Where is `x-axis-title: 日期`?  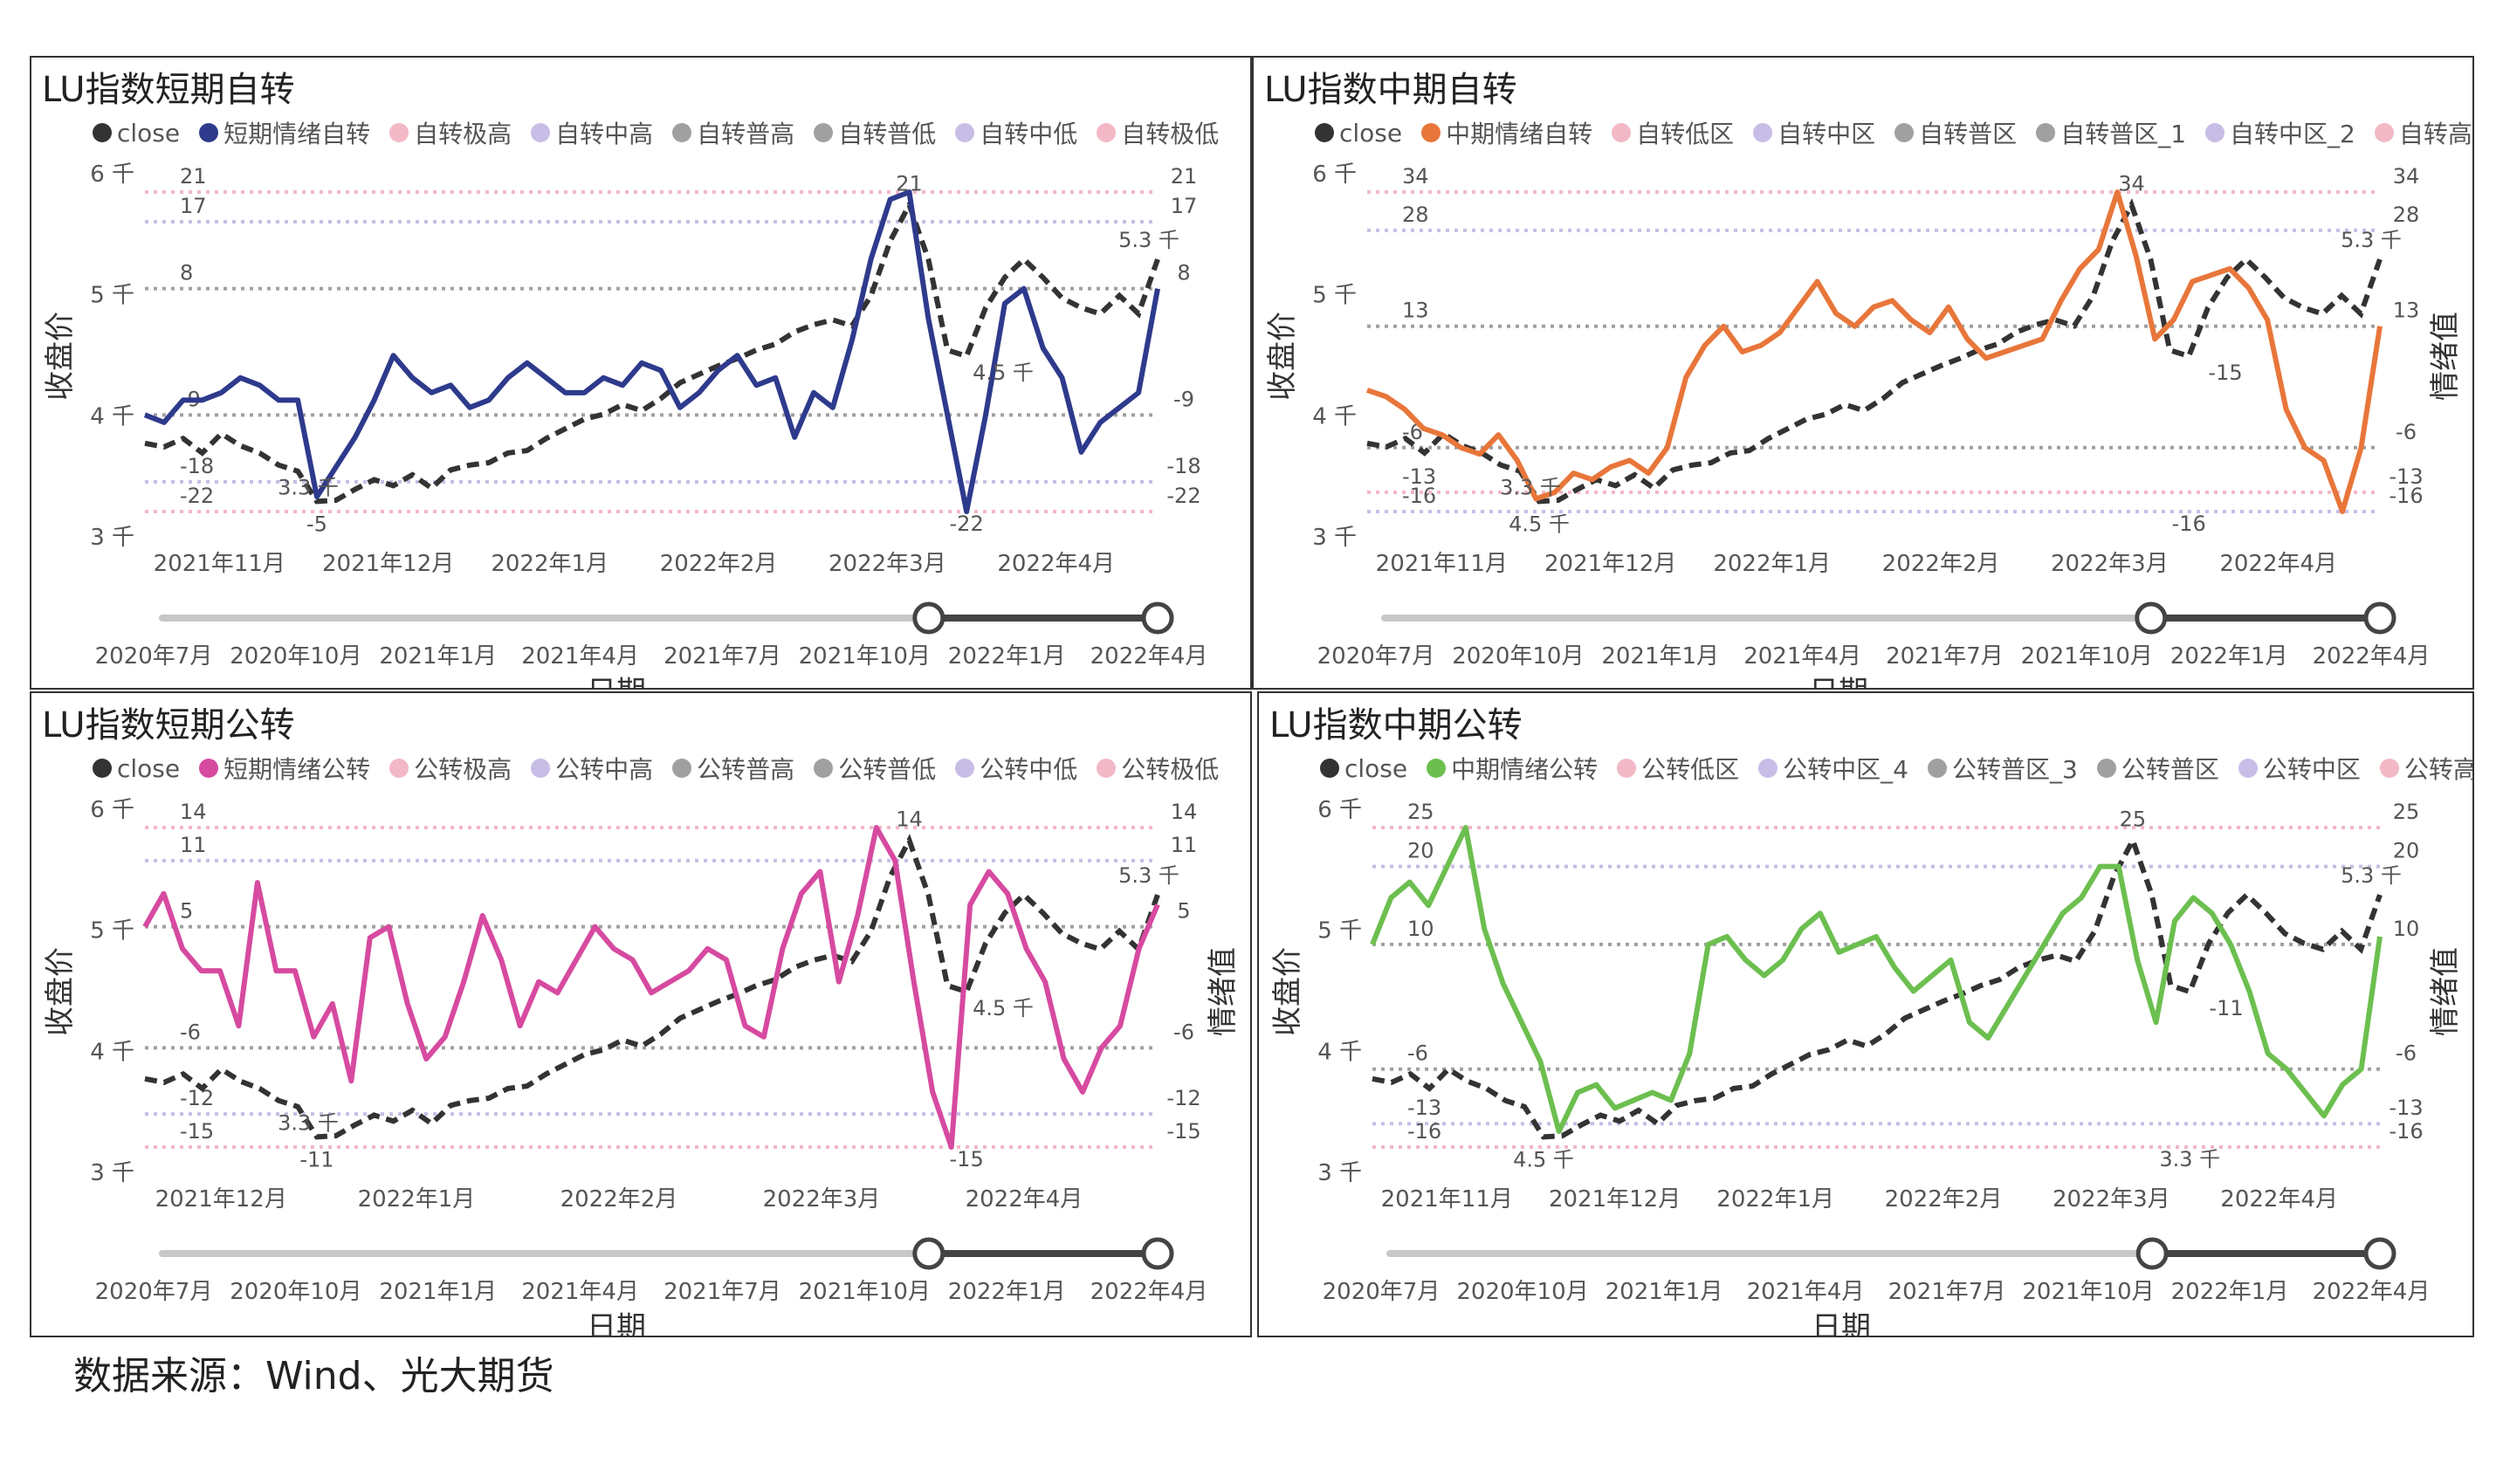
x-axis-title: 日期 is located at coordinates (616, 1323).